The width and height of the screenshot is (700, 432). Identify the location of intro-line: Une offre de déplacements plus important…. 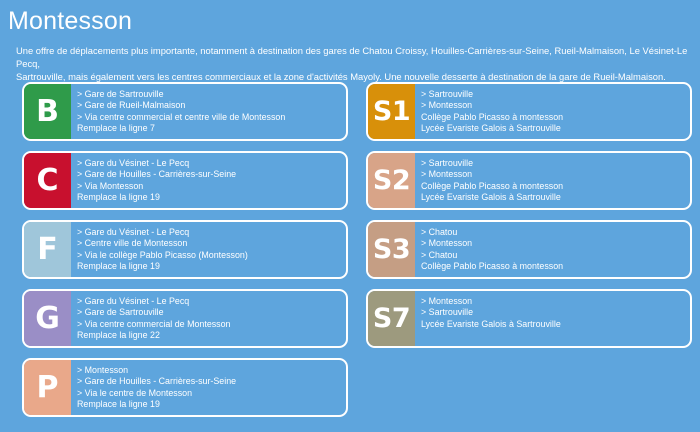
(352, 57).